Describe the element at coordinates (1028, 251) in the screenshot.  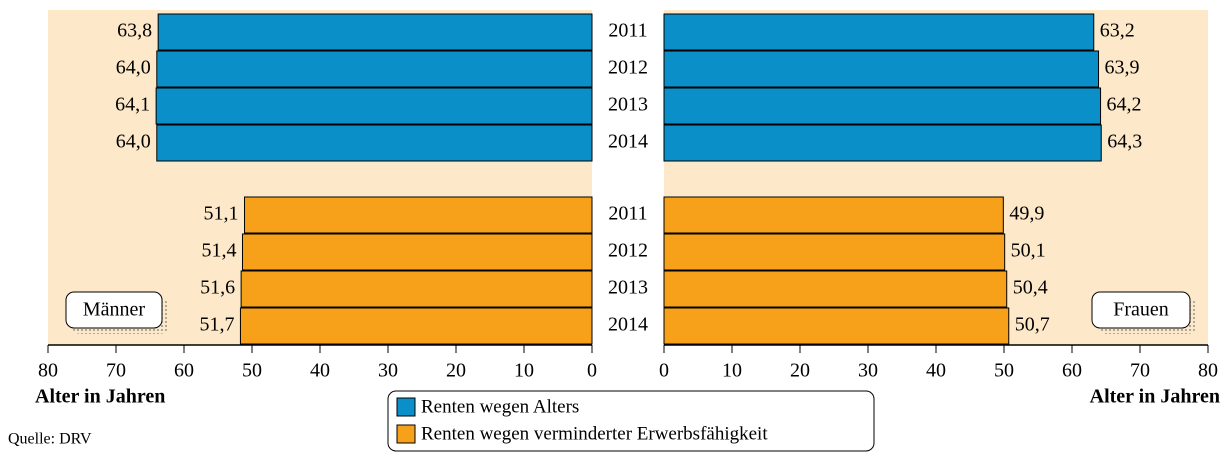
I see `value-label: 50,1` at that location.